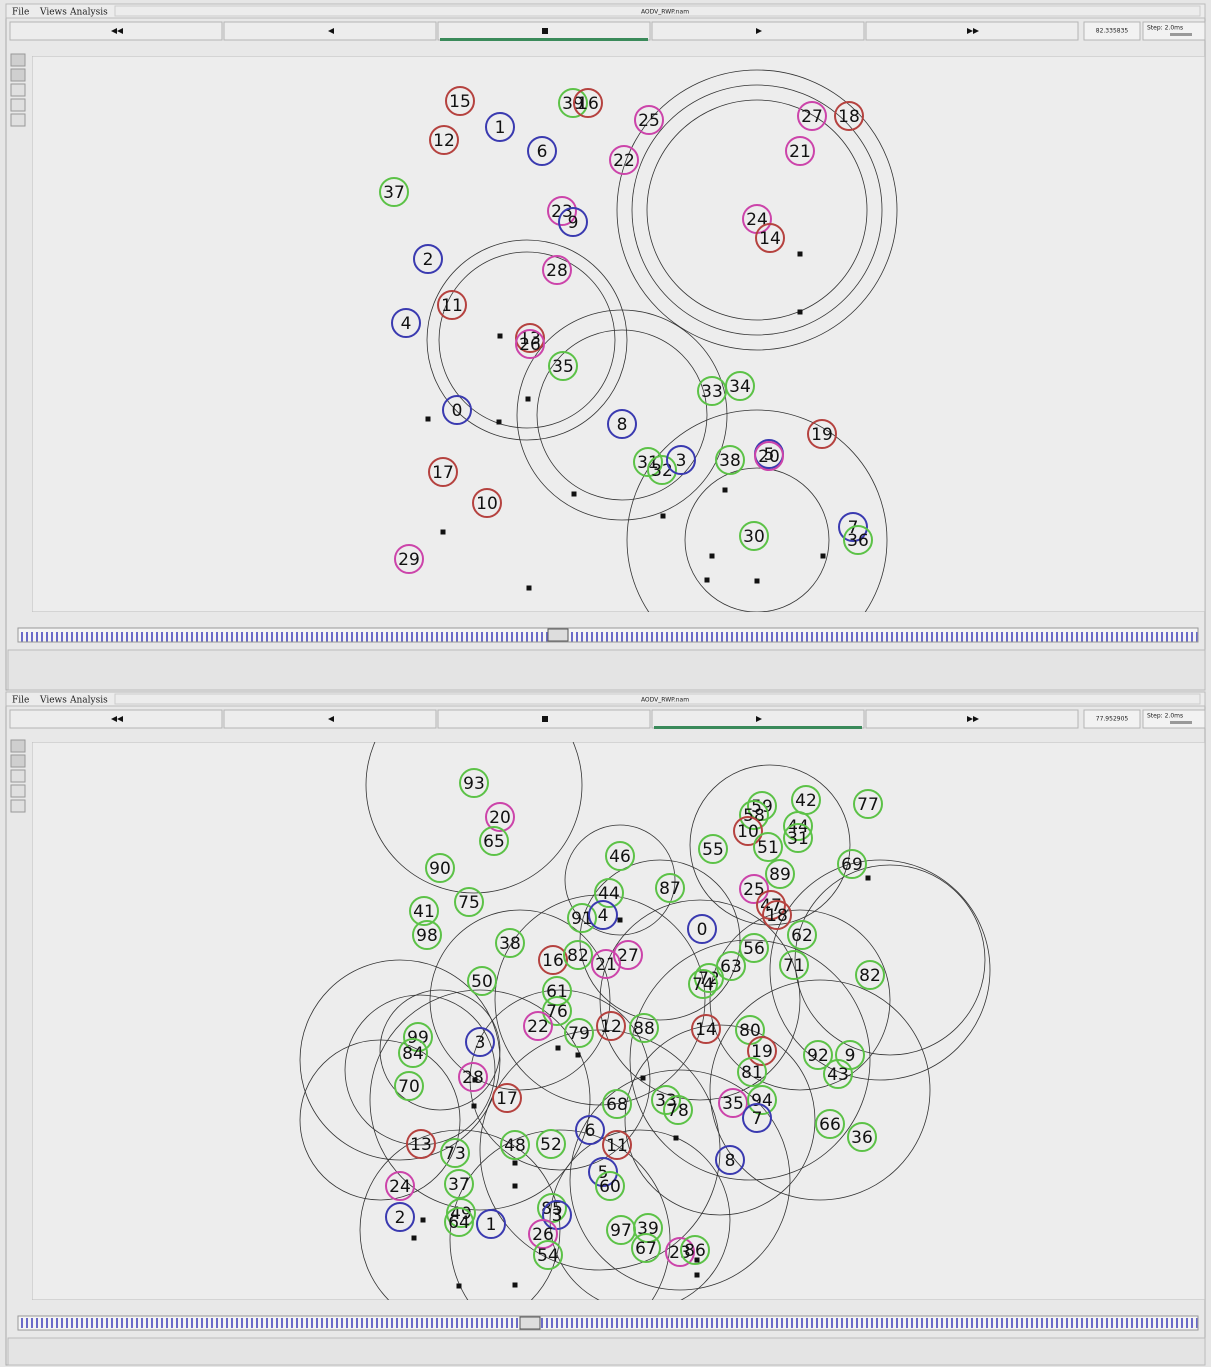 The width and height of the screenshot is (1211, 1367). I want to click on menu-item: File, so click(20, 701).